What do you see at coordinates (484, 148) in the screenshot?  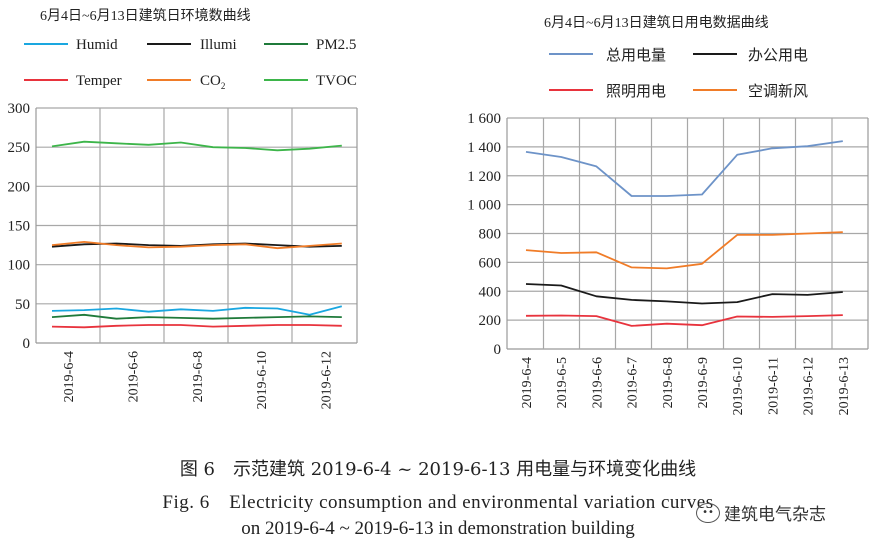 I see `y-tick-label: 1 400` at bounding box center [484, 148].